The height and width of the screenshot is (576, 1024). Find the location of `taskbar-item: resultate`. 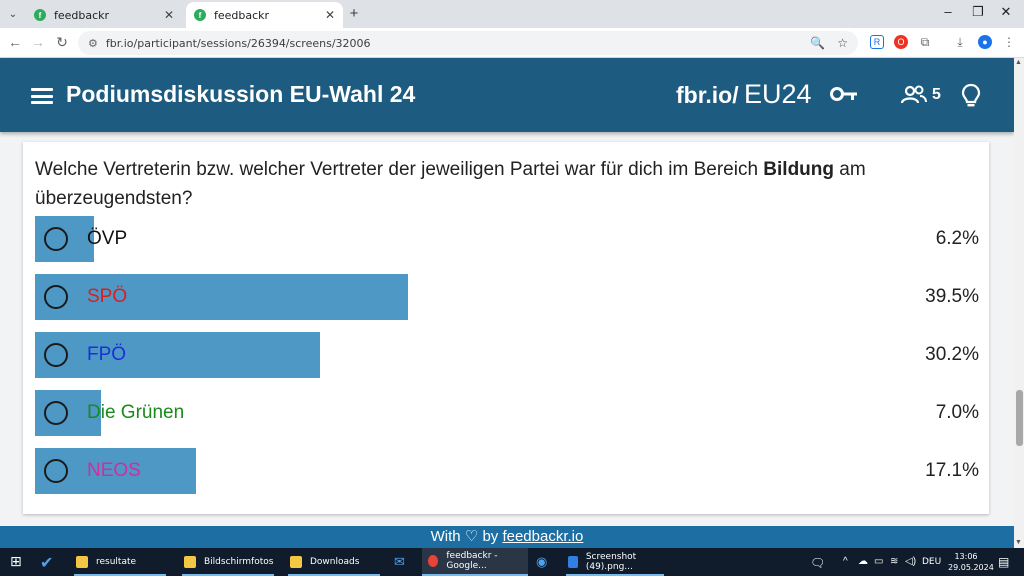

taskbar-item: resultate is located at coordinates (120, 562).